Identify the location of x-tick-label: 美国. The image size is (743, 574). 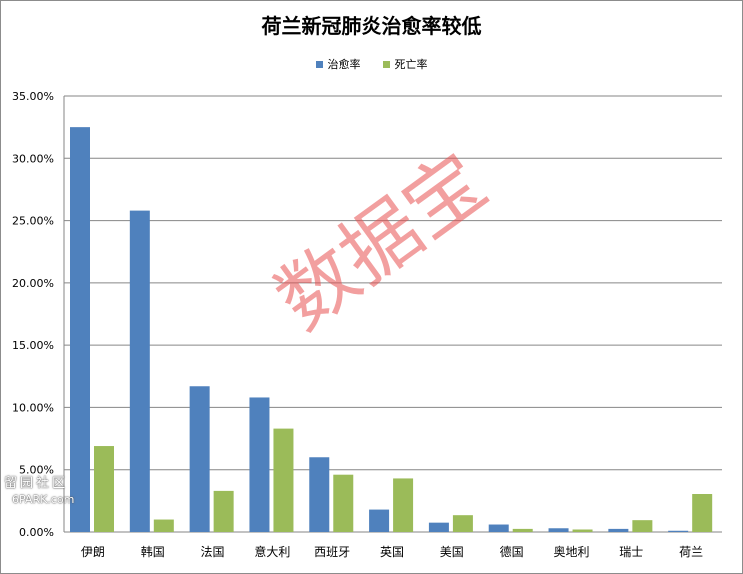
(452, 552).